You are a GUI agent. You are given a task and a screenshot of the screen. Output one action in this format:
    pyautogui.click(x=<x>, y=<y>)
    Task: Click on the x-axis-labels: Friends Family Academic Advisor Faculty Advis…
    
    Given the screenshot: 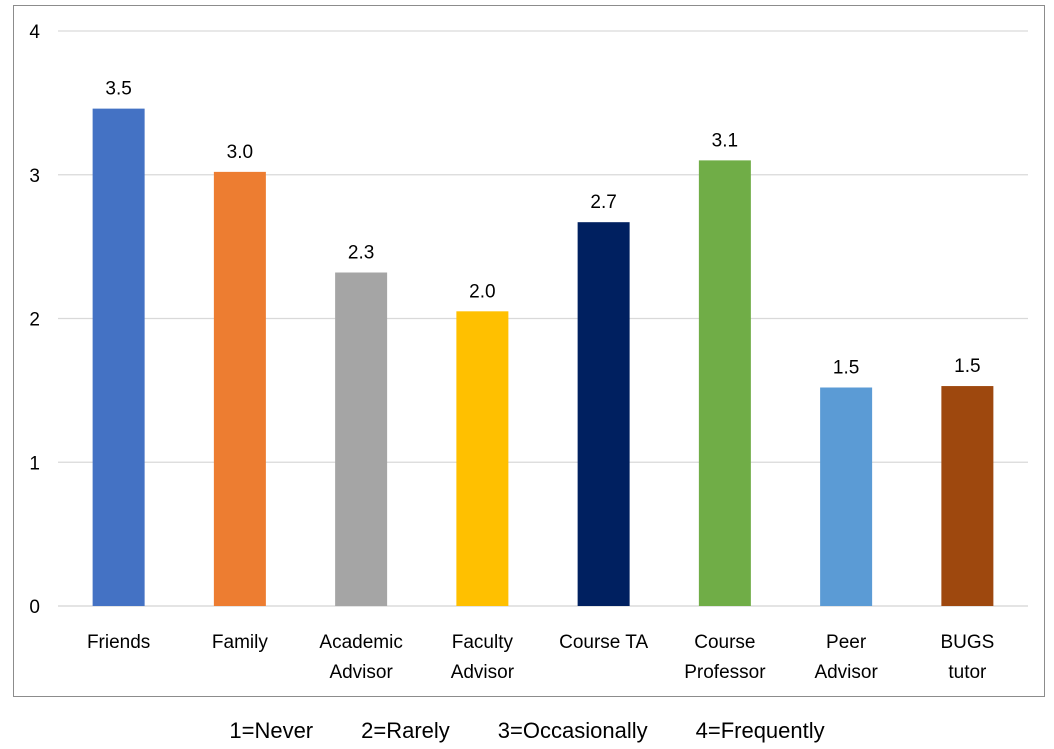 What is the action you would take?
    pyautogui.click(x=540, y=657)
    